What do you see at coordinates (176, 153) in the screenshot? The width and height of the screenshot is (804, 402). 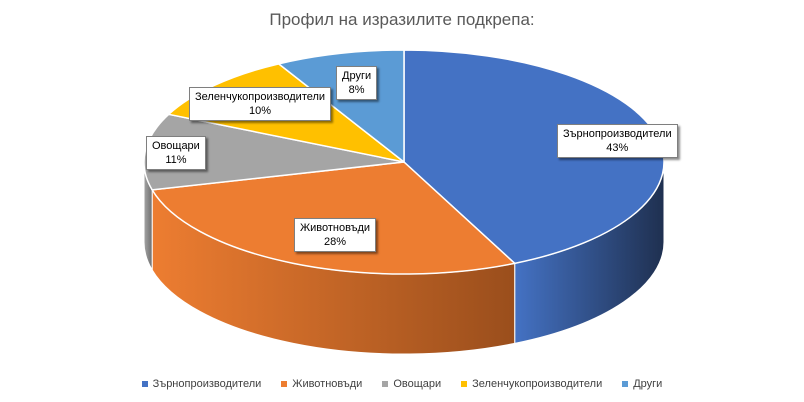 I see `data-label-овощари: Овощари 11%` at bounding box center [176, 153].